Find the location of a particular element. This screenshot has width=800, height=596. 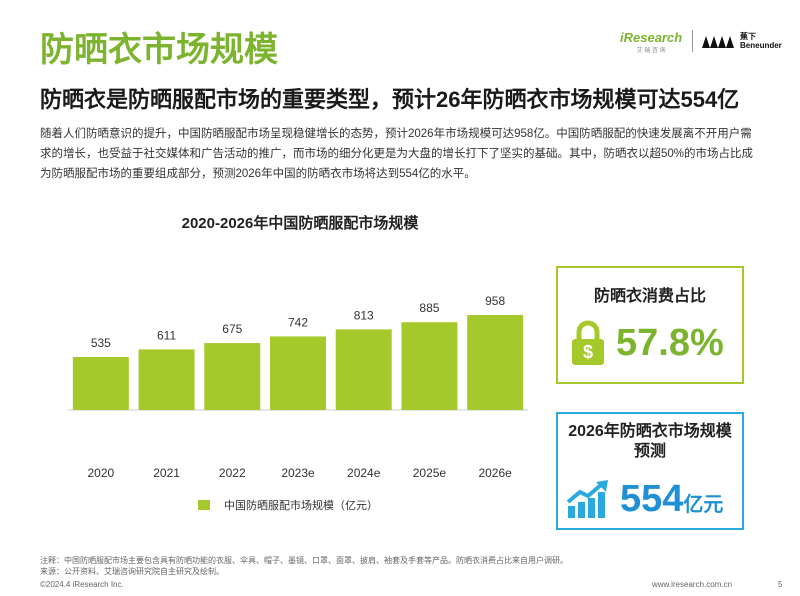

copyright: ©2024.4 iResearch Inc. is located at coordinates (82, 584).